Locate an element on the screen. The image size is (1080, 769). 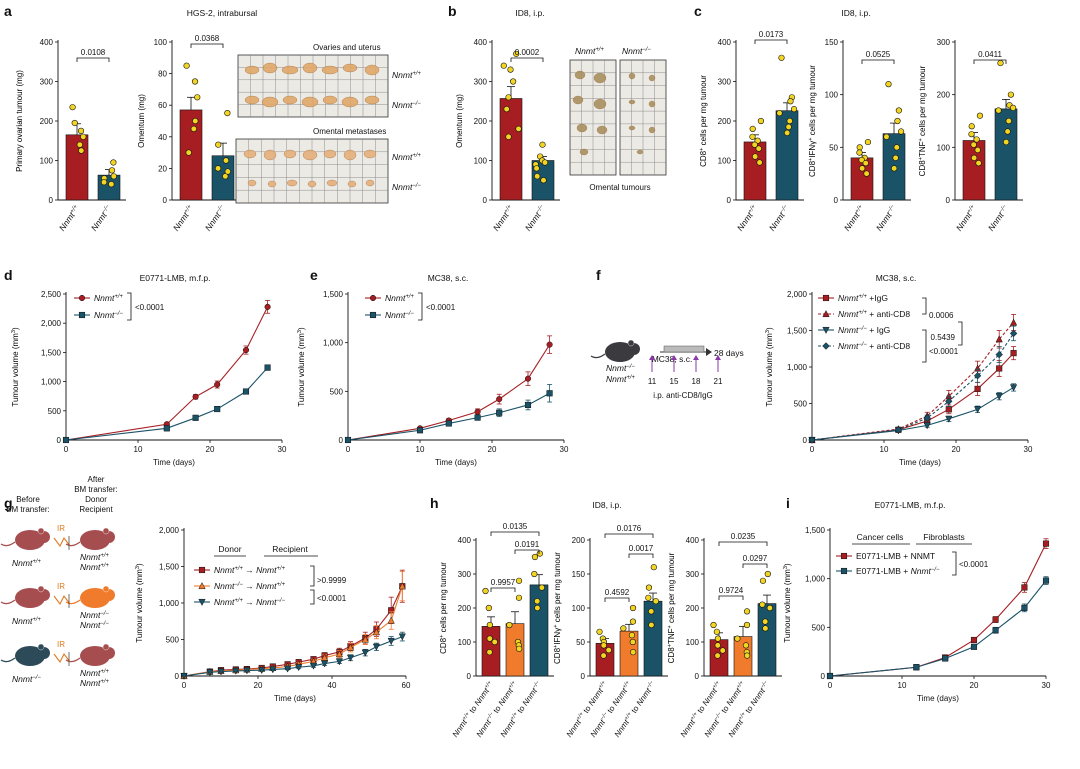
panel-letter: f is located at coordinates (598, 275).